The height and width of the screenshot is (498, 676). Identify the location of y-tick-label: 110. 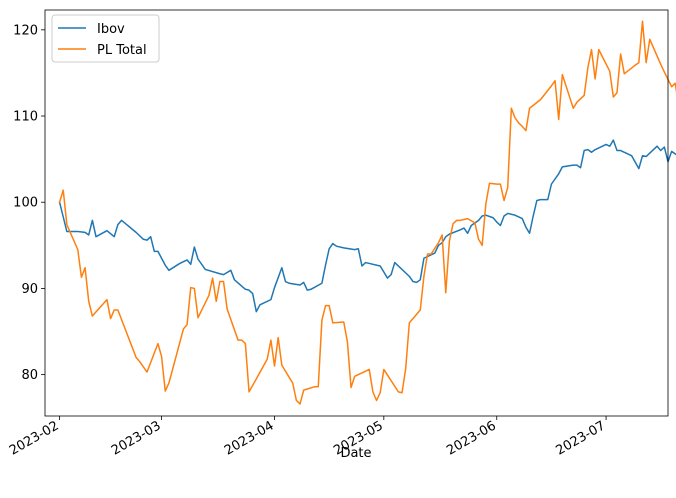
(25, 117).